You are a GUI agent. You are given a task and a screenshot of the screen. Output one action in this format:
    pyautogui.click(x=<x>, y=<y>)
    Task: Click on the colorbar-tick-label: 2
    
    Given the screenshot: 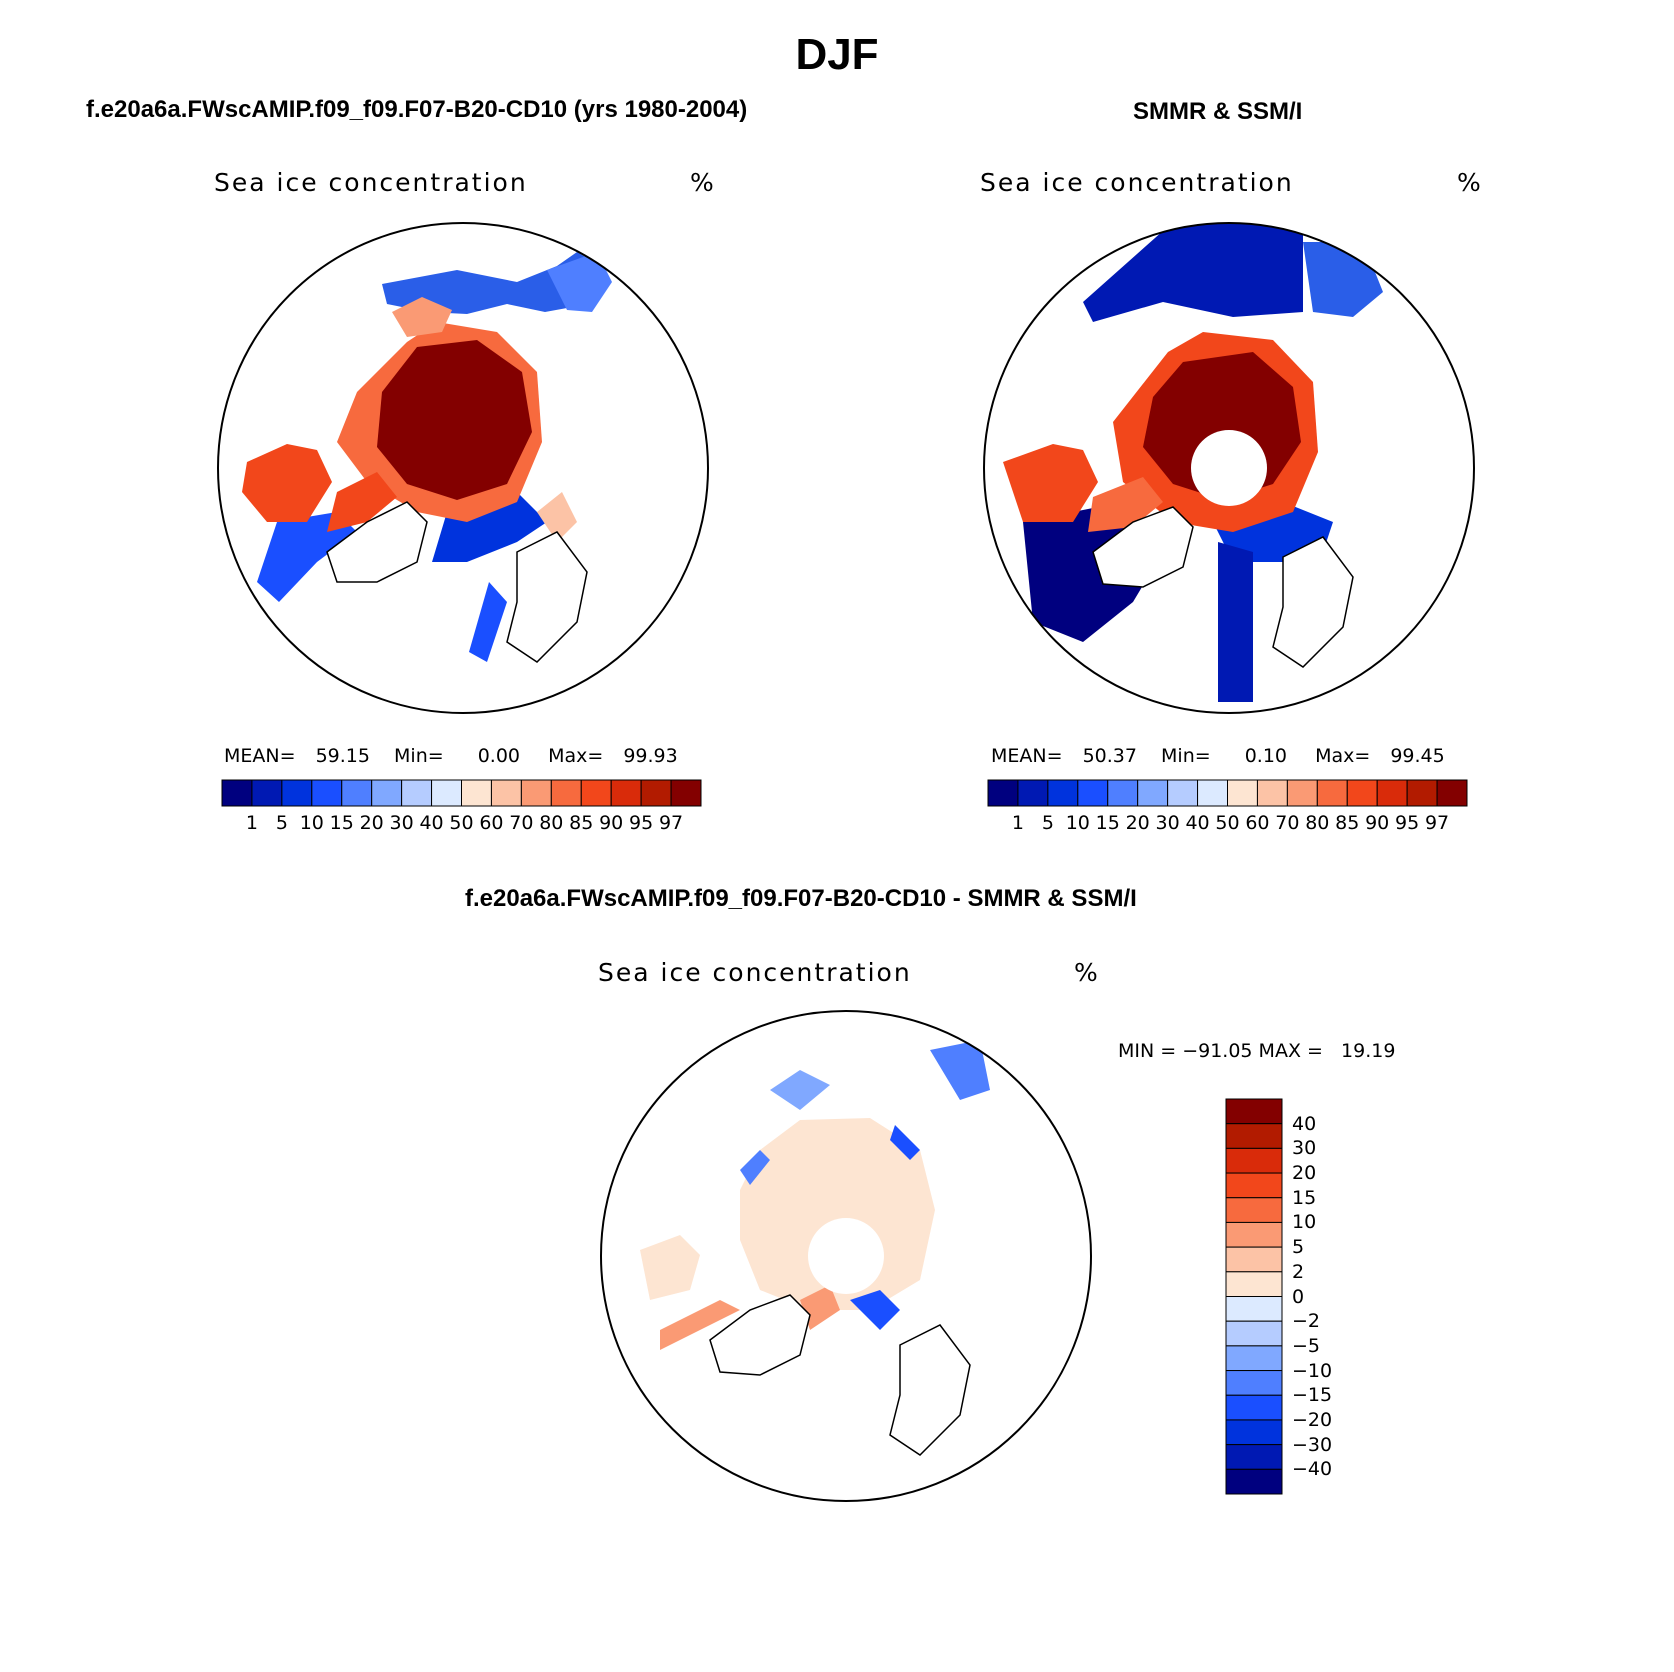 What is the action you would take?
    pyautogui.click(x=1298, y=1271)
    